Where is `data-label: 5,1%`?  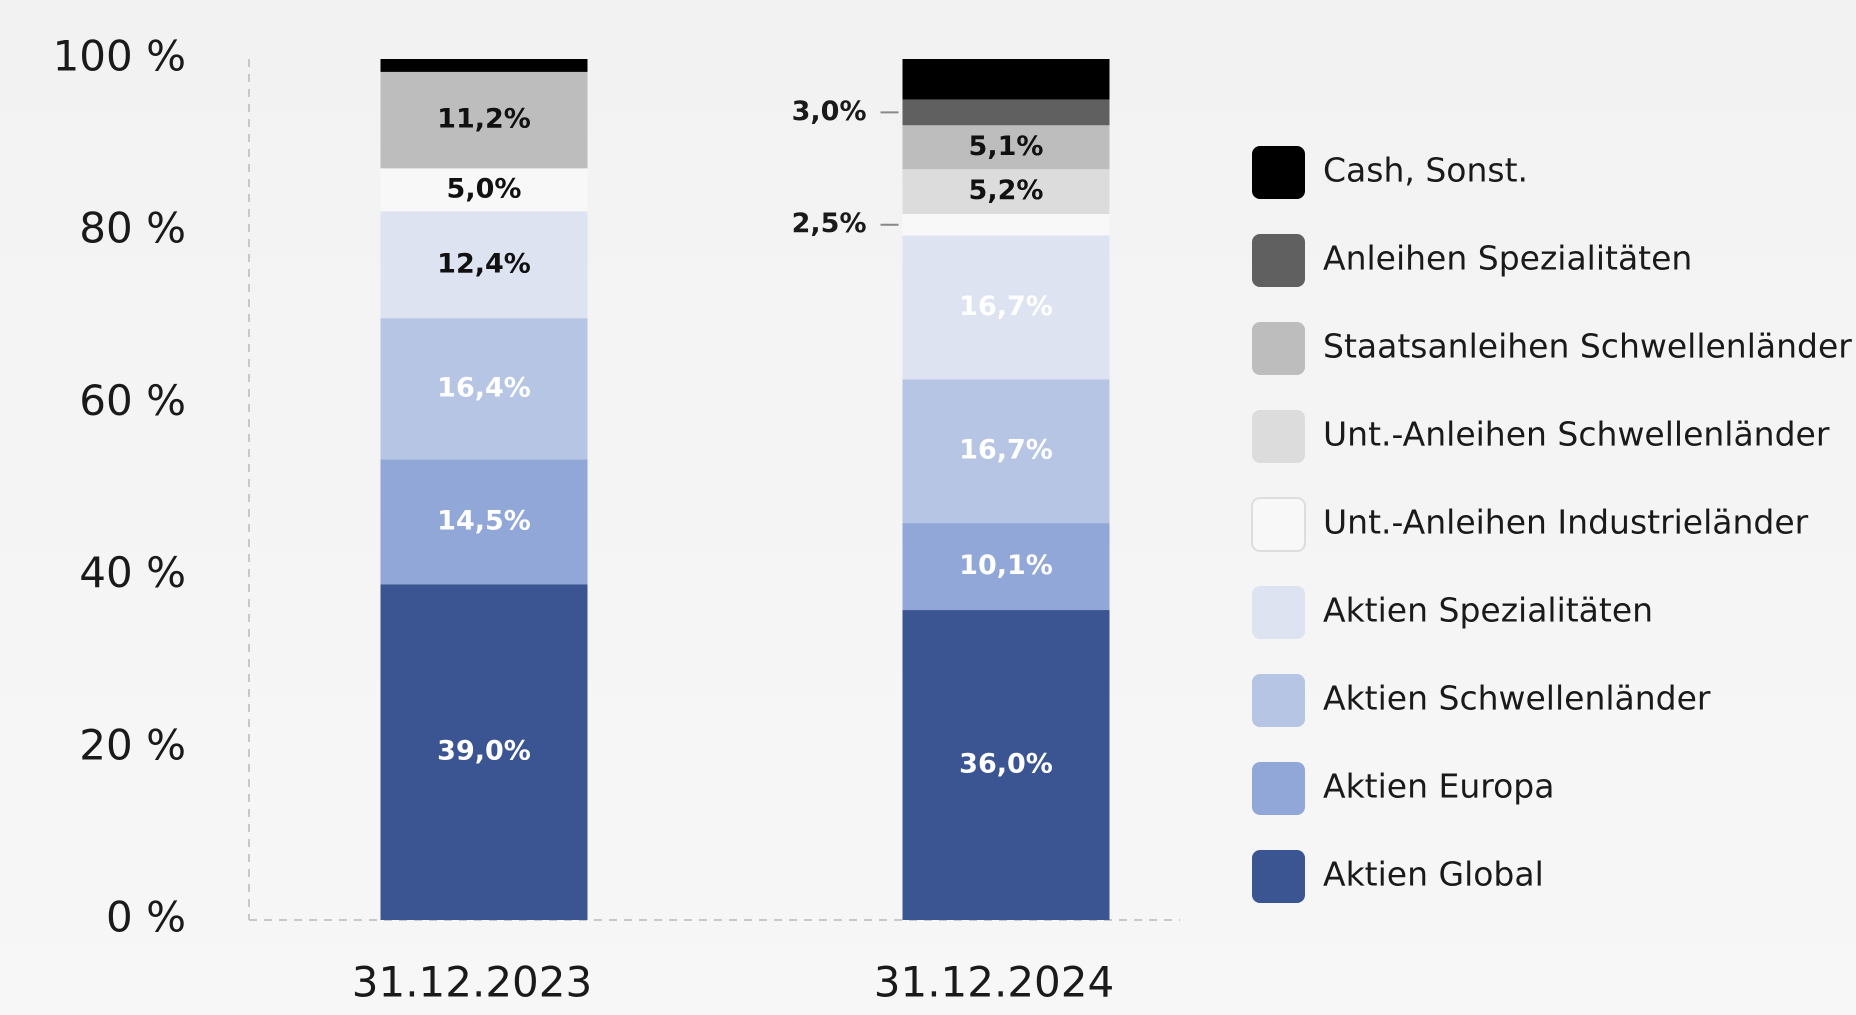 data-label: 5,1% is located at coordinates (1006, 146).